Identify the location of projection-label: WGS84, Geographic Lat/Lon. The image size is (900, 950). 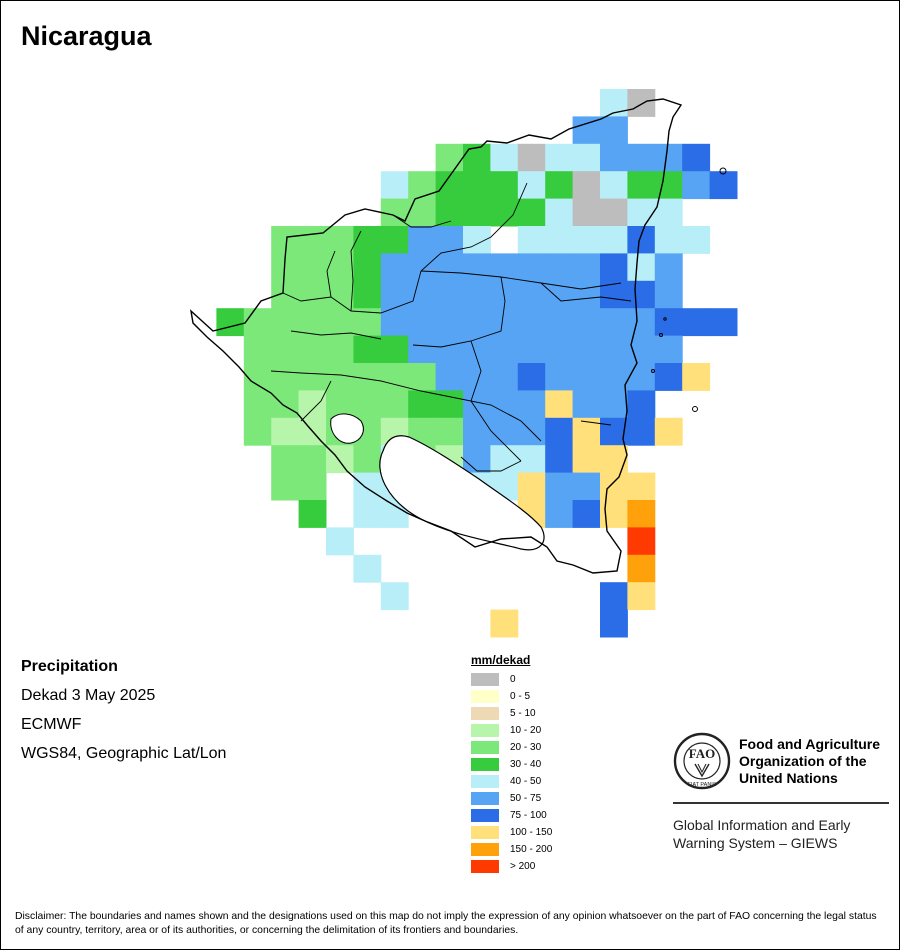
(124, 753).